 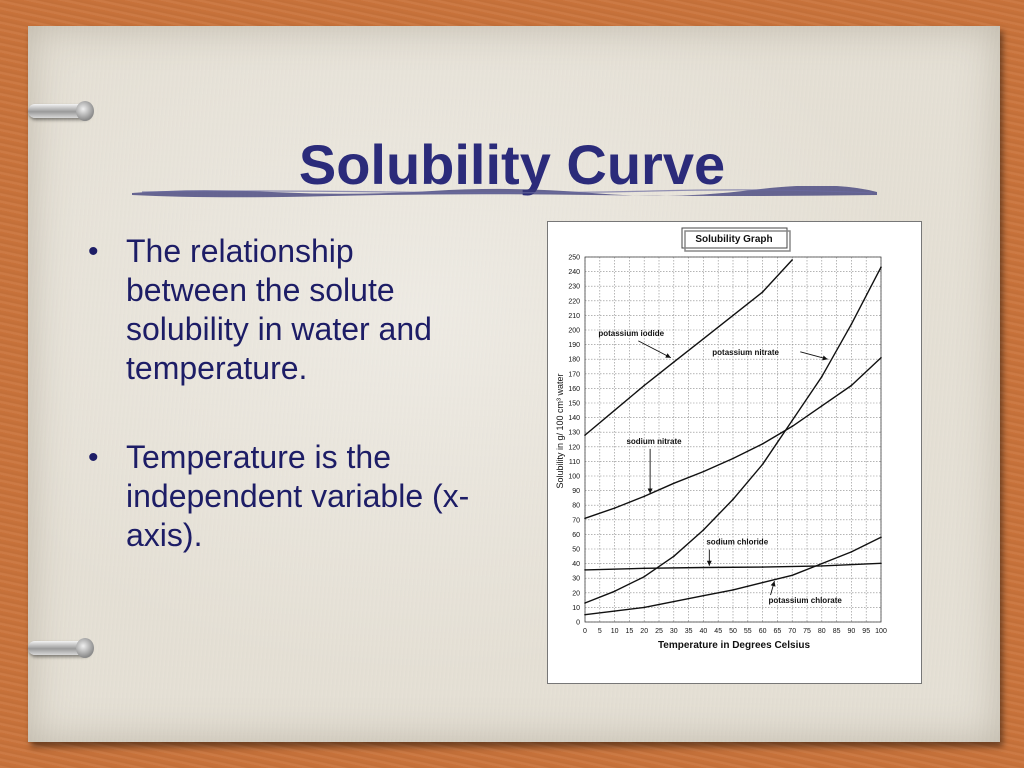 I want to click on x-tick-label: 70, so click(x=792, y=631).